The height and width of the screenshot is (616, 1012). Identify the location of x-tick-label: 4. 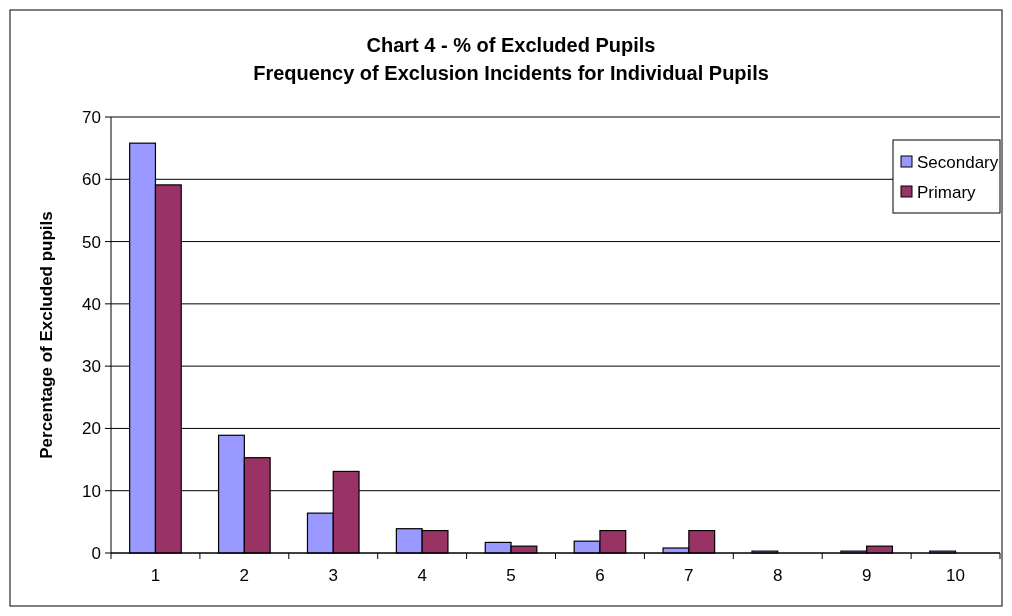
(422, 575).